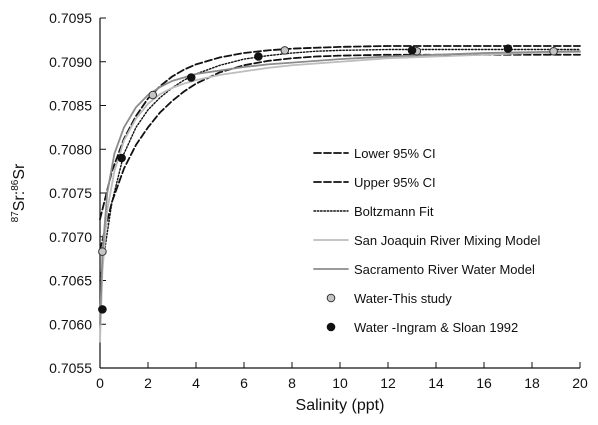  Describe the element at coordinates (70, 149) in the screenshot. I see `y-tick-label: 0.7080` at that location.